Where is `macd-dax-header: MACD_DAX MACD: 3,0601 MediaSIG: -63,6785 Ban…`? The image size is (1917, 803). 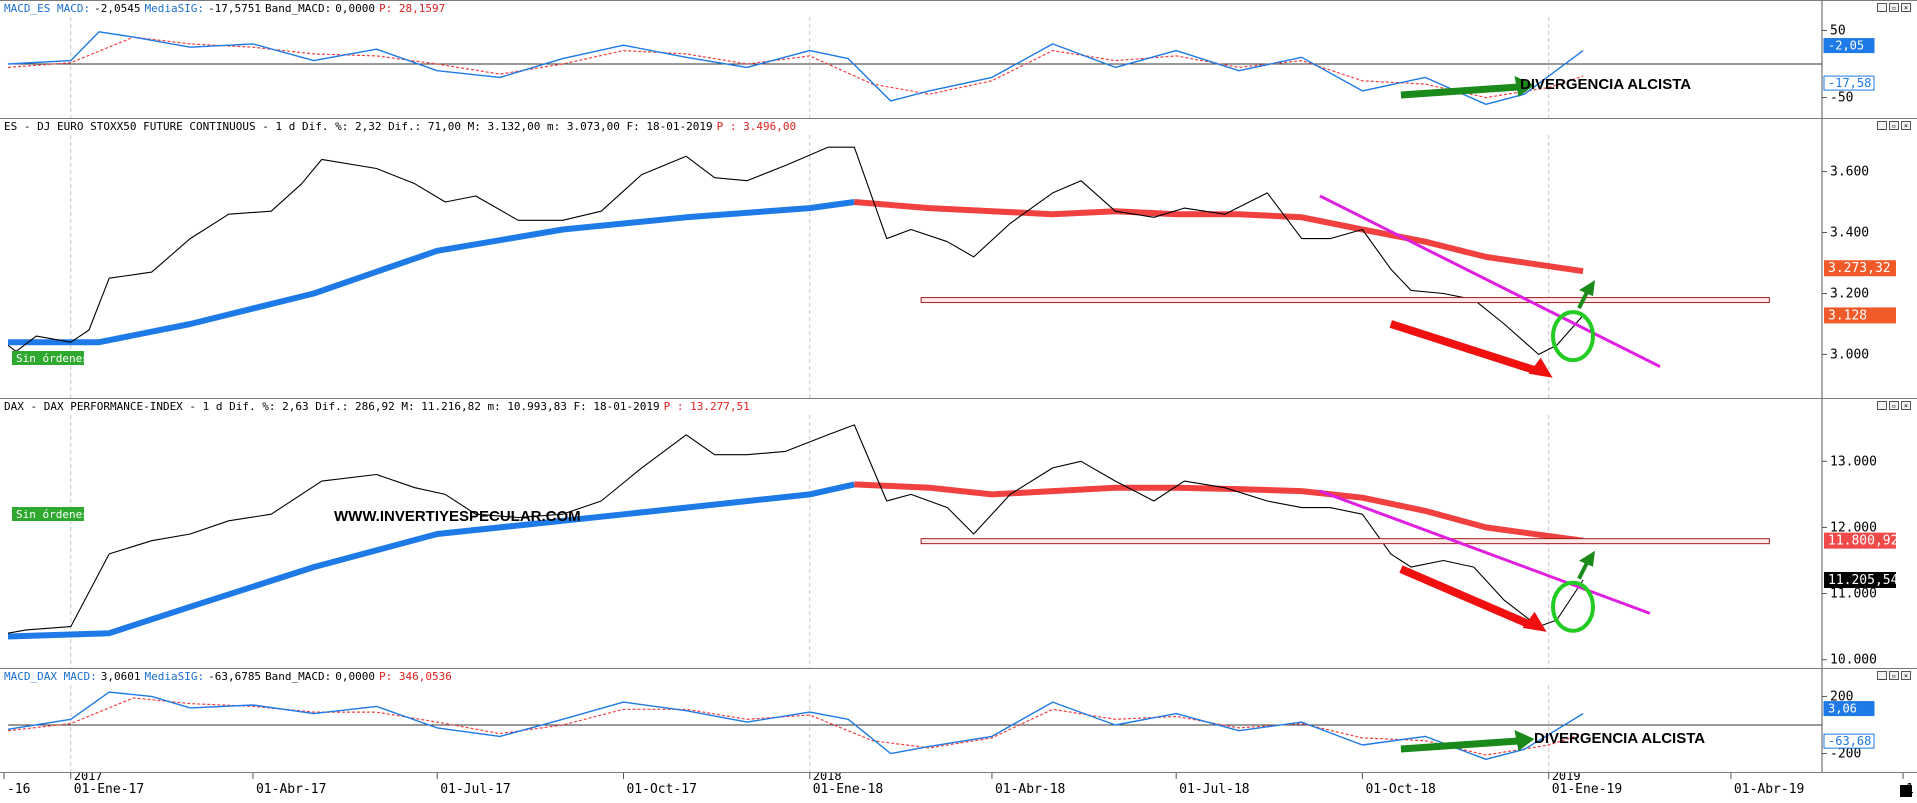 macd-dax-header: MACD_DAX MACD: 3,0601 MediaSIG: -63,6785 Ban… is located at coordinates (230, 676).